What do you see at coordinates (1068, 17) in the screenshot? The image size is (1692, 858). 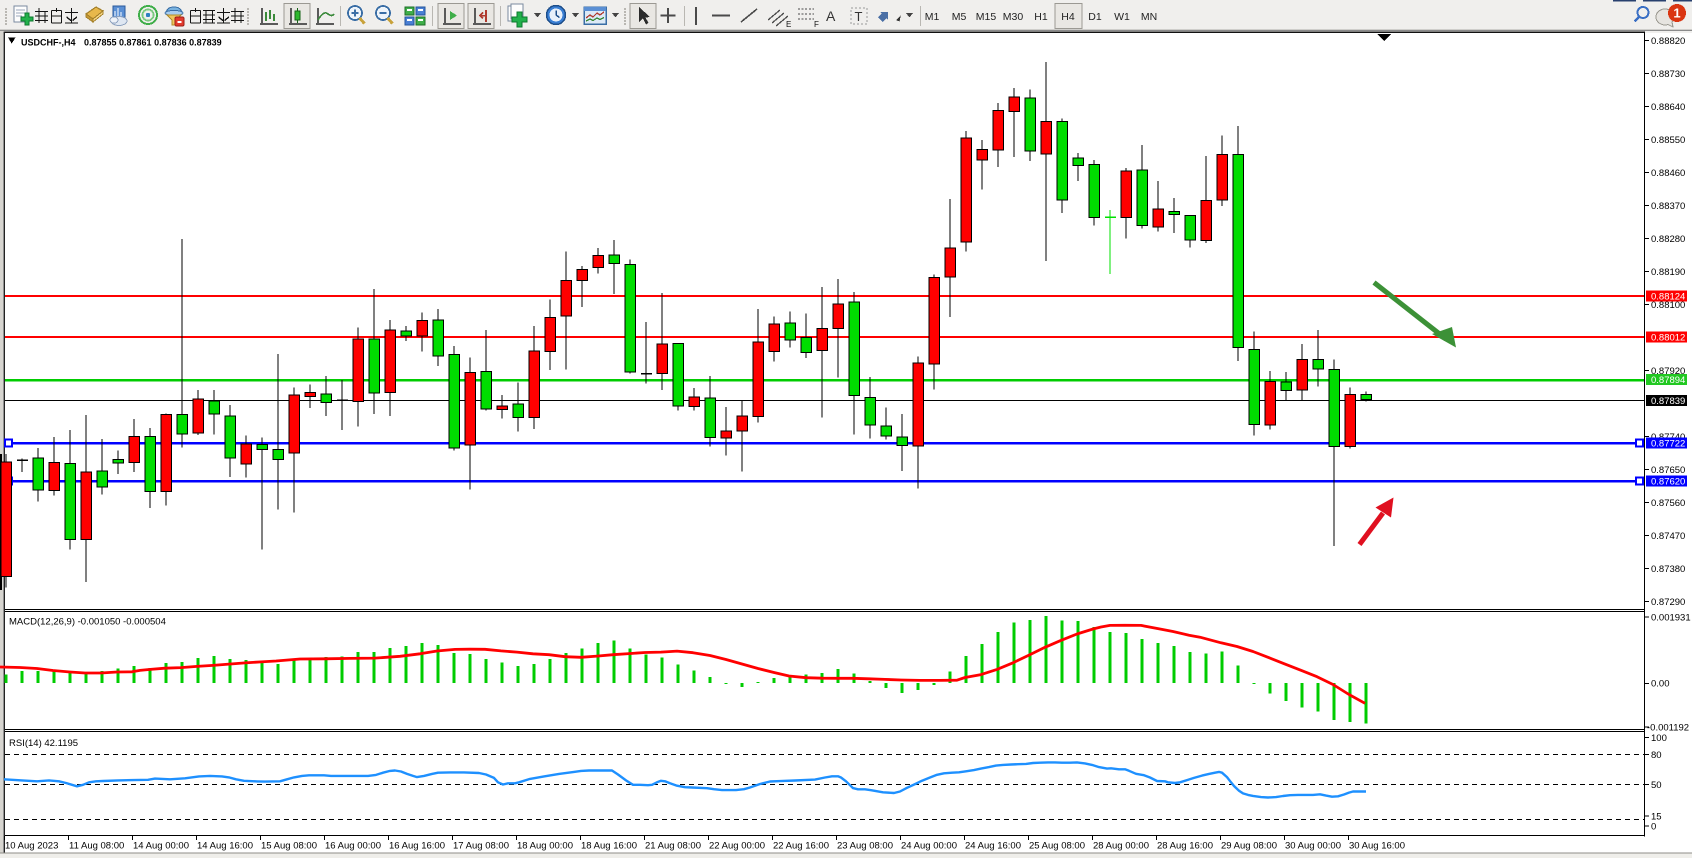 I see `svg-text: H4` at bounding box center [1068, 17].